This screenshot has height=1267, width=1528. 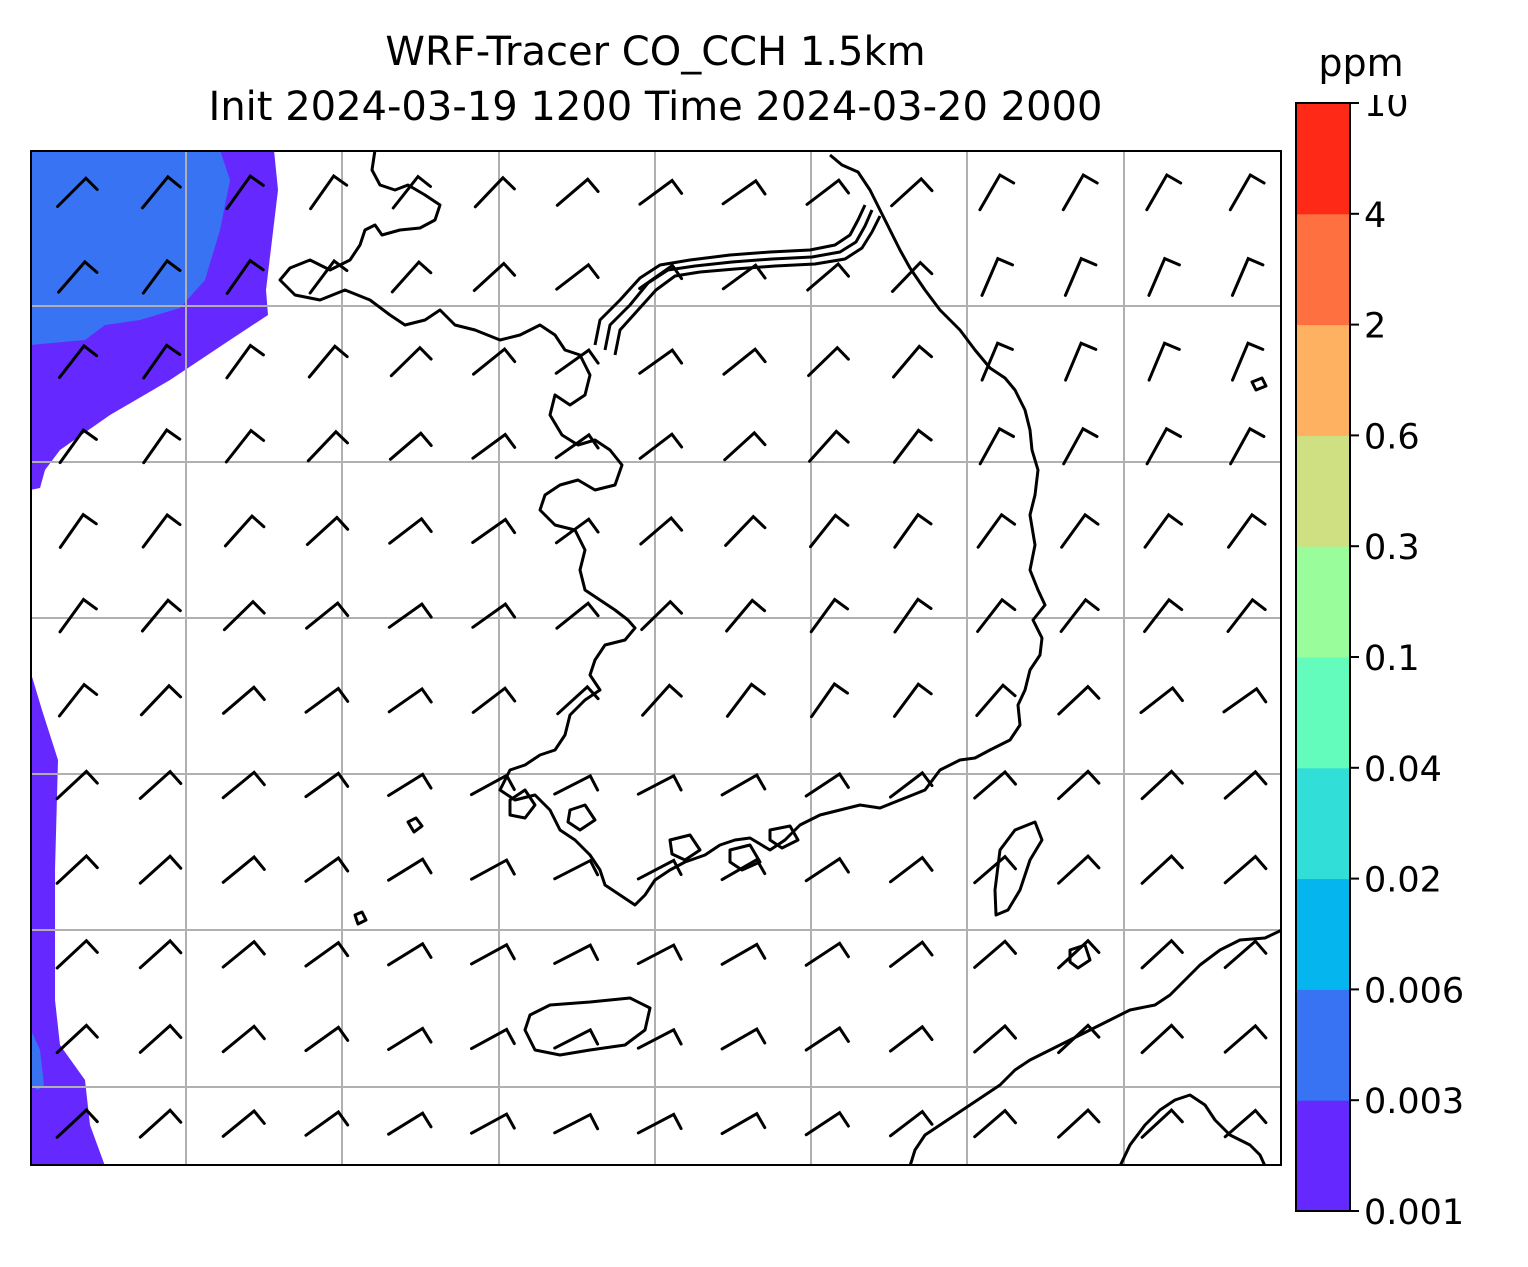 What do you see at coordinates (1392, 659) in the screenshot?
I see `colorbar-tick-label-6: 0.1` at bounding box center [1392, 659].